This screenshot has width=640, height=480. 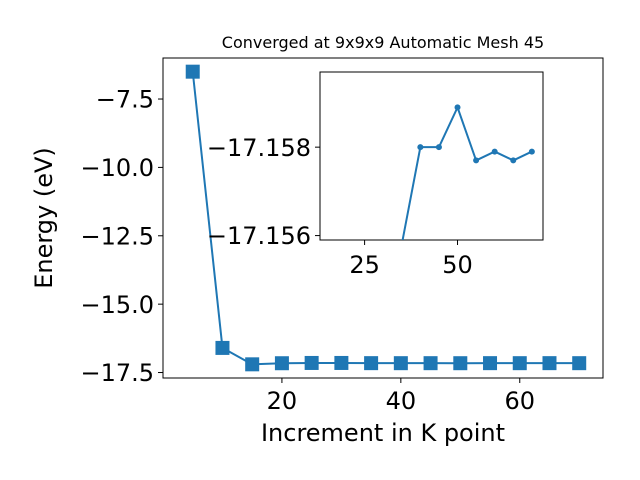 I want to click on y-tick-label: −17.5, so click(x=117, y=373).